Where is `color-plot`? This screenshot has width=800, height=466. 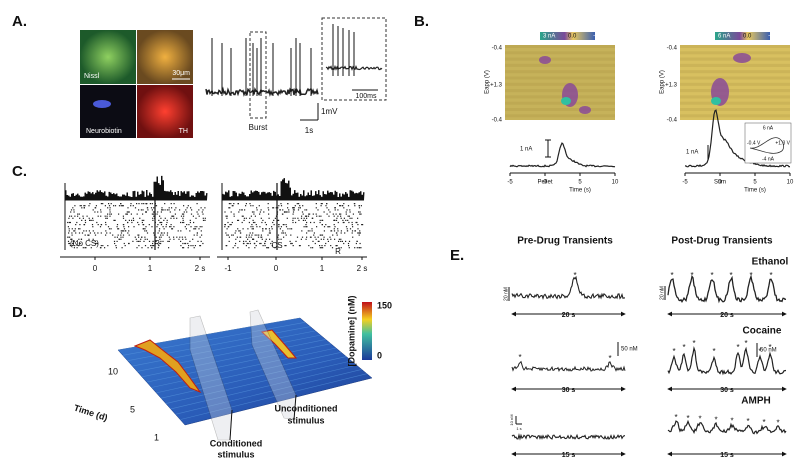 color-plot is located at coordinates (560, 82).